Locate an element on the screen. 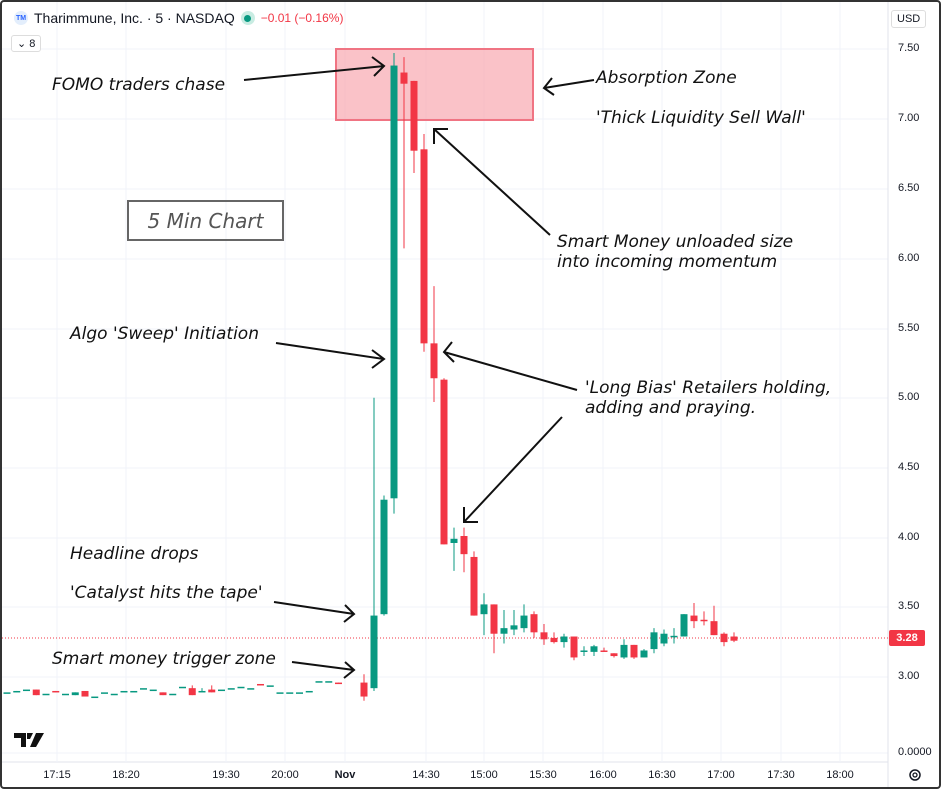  price-tick-label: 3.50 is located at coordinates (909, 606).